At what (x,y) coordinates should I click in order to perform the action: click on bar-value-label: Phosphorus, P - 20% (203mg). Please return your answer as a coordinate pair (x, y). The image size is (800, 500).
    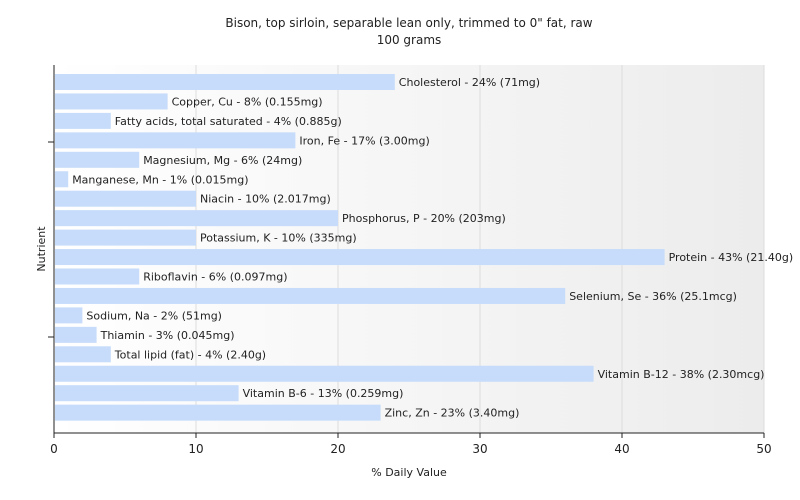
    Looking at the image, I should click on (424, 218).